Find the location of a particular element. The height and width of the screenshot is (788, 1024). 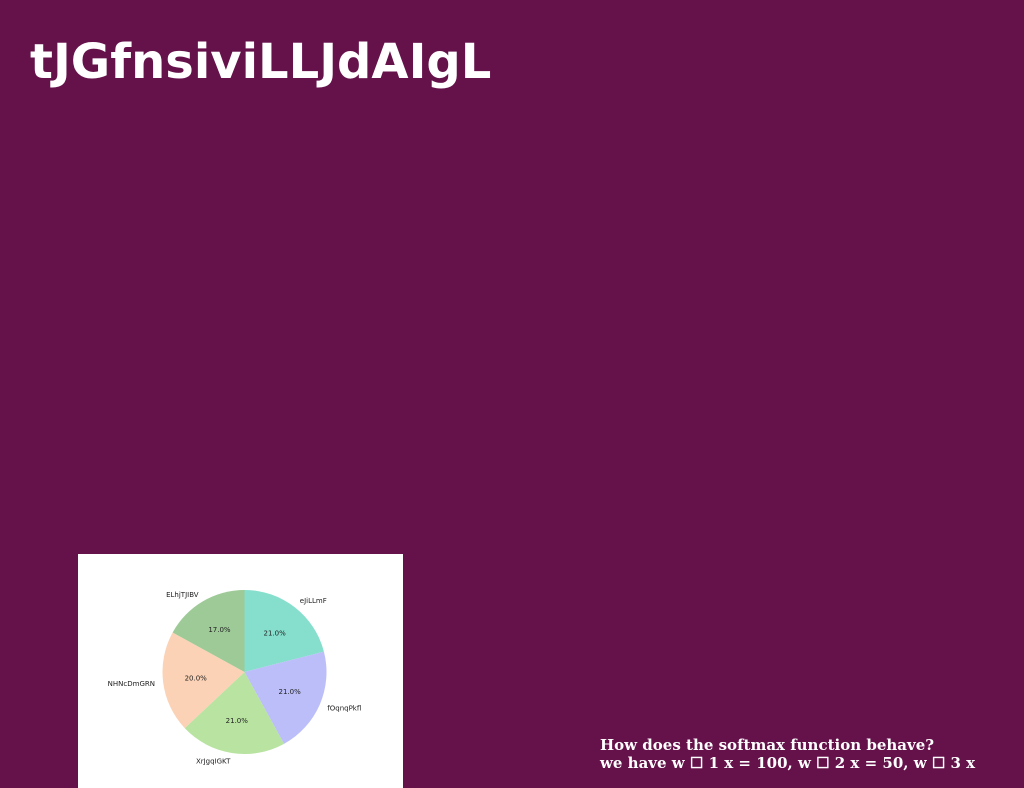

pie-category-label: NHNcDmGRN is located at coordinates (131, 684).